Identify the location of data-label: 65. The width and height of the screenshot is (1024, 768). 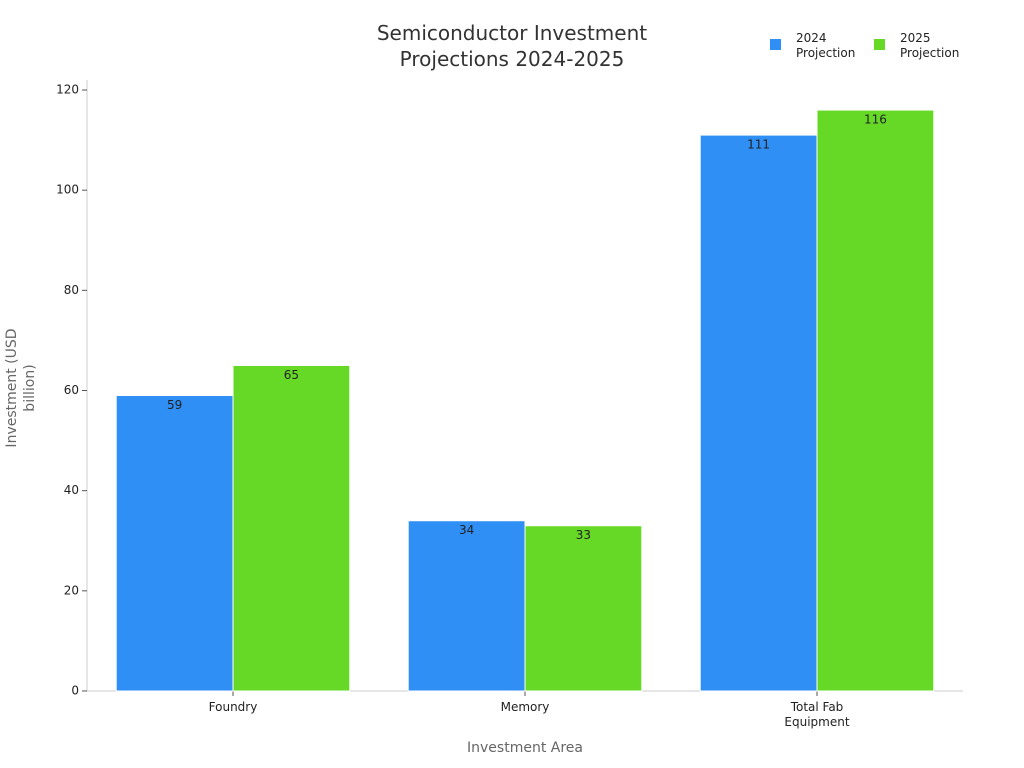
(291, 375).